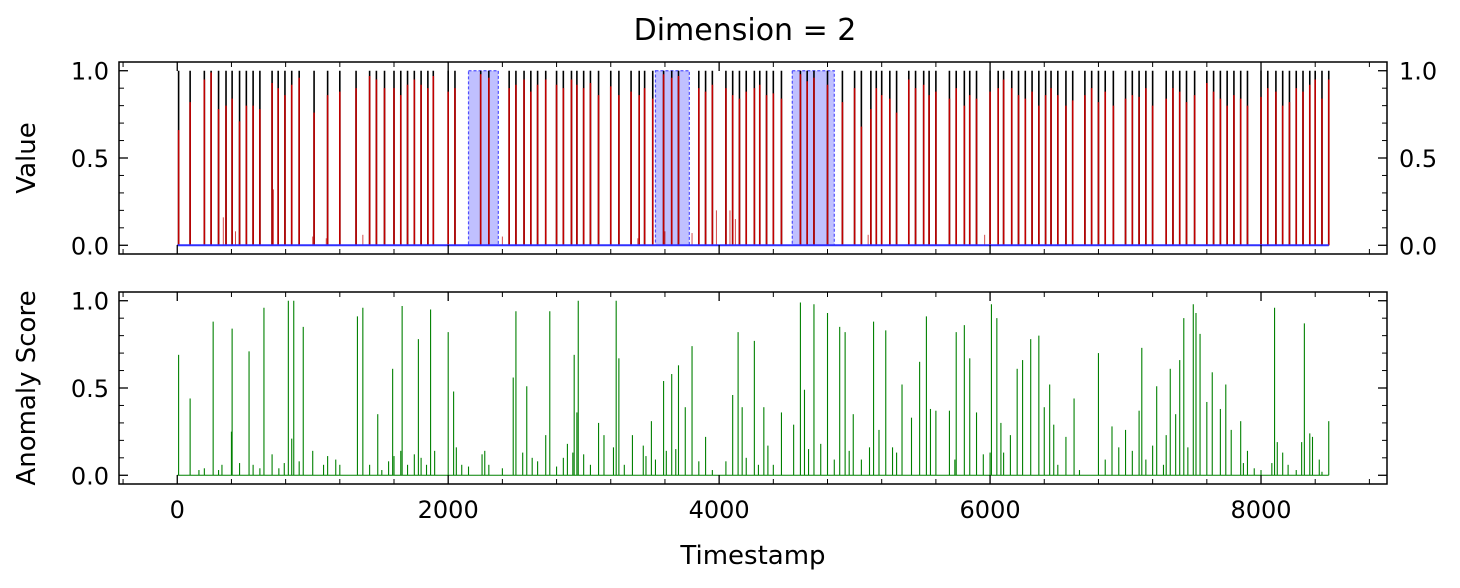 The image size is (1460, 588). Describe the element at coordinates (719, 510) in the screenshot. I see `x-tick-label-2: 4000` at that location.